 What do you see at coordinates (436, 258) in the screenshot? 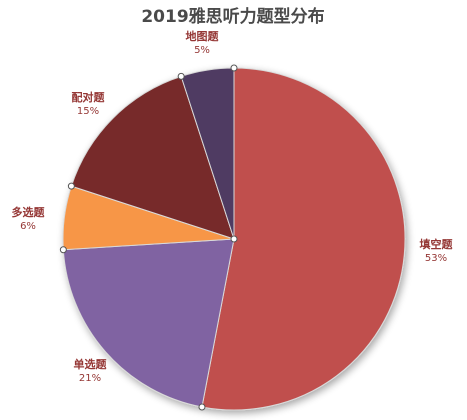
I see `slice-percent: 53%` at bounding box center [436, 258].